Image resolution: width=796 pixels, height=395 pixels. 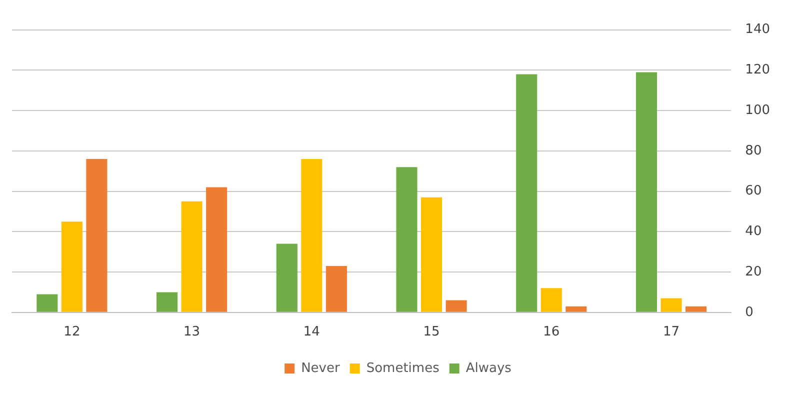 I want to click on legend-label: Always, so click(x=489, y=368).